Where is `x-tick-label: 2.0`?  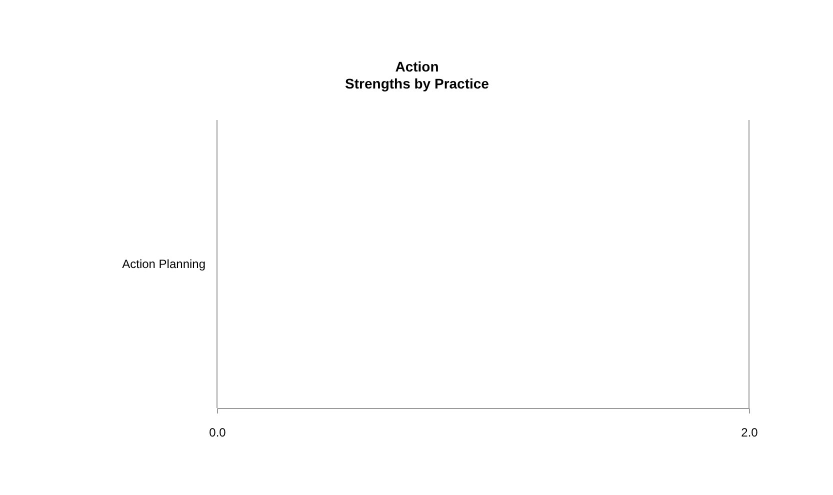 x-tick-label: 2.0 is located at coordinates (749, 433).